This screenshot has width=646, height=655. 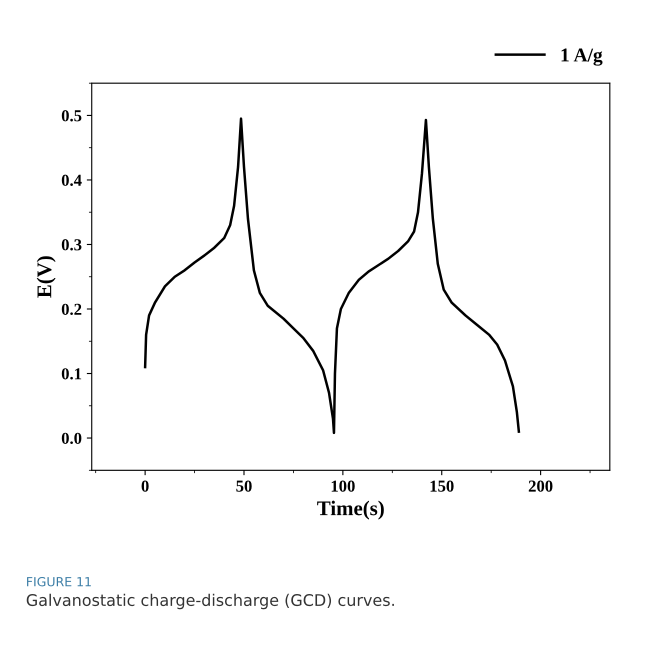 I want to click on x-tick-label: 200, so click(x=540, y=486).